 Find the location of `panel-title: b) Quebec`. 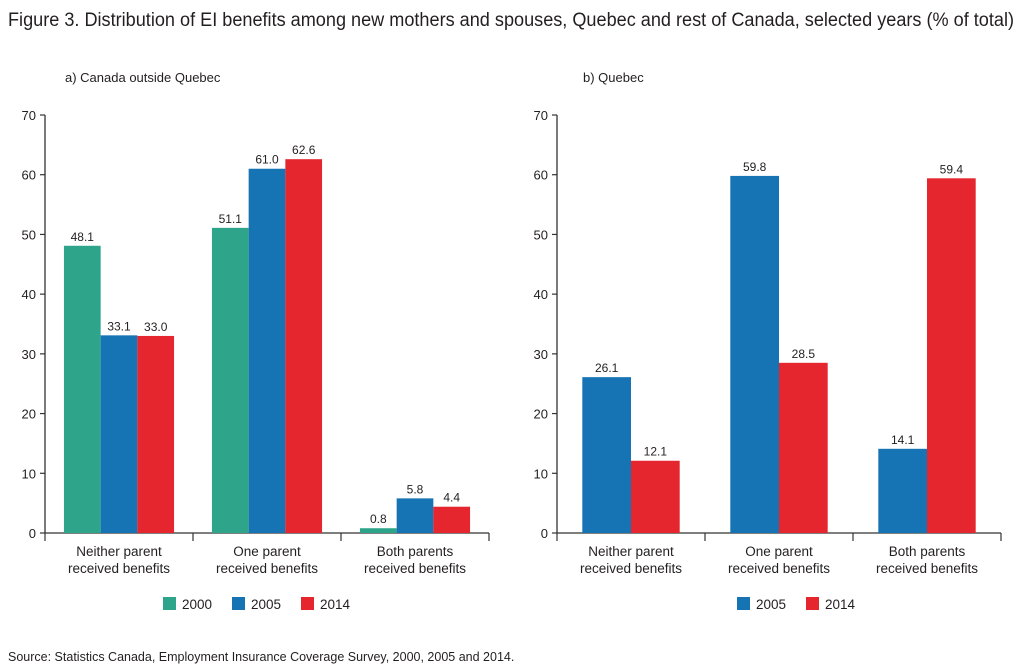

panel-title: b) Quebec is located at coordinates (613, 77).